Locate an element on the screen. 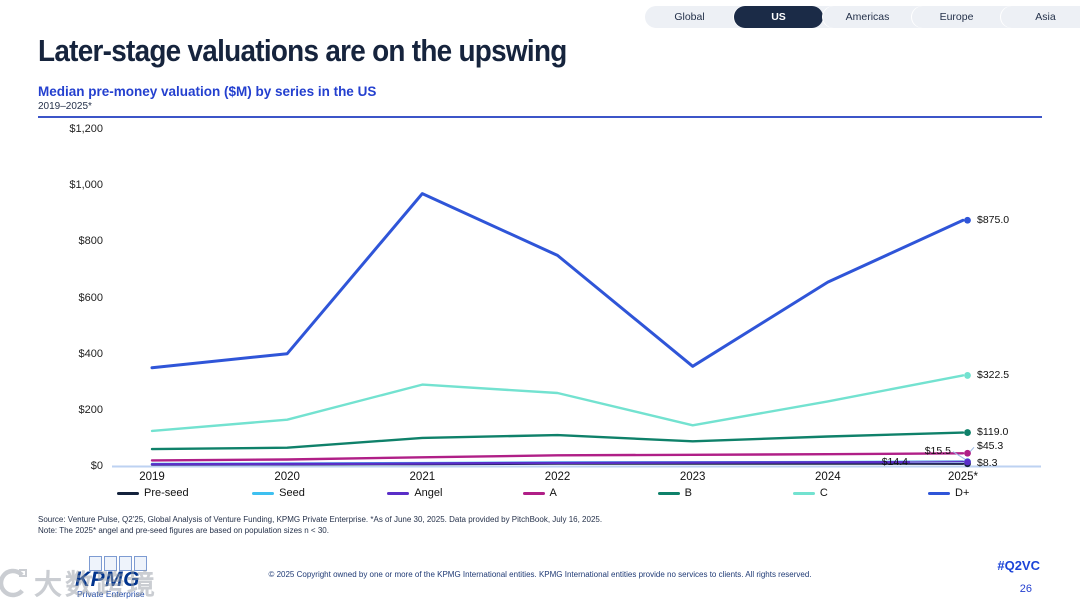 This screenshot has height=608, width=1080. tab-europe: Europe is located at coordinates (956, 17).